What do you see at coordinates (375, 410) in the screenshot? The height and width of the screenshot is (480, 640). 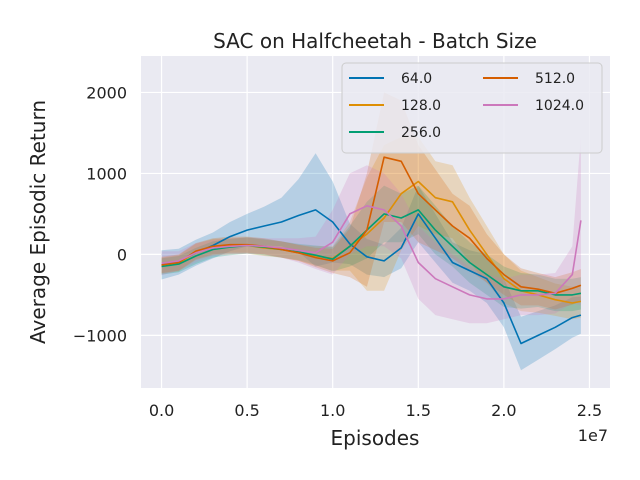 I see `x-tick-labels: 0.0 0.5 1.0 1.5 2.0 2.5` at bounding box center [375, 410].